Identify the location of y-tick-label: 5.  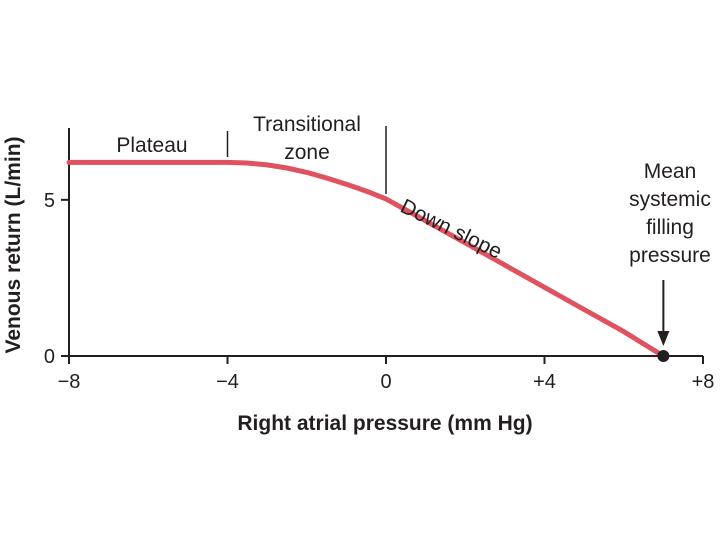
(49, 201).